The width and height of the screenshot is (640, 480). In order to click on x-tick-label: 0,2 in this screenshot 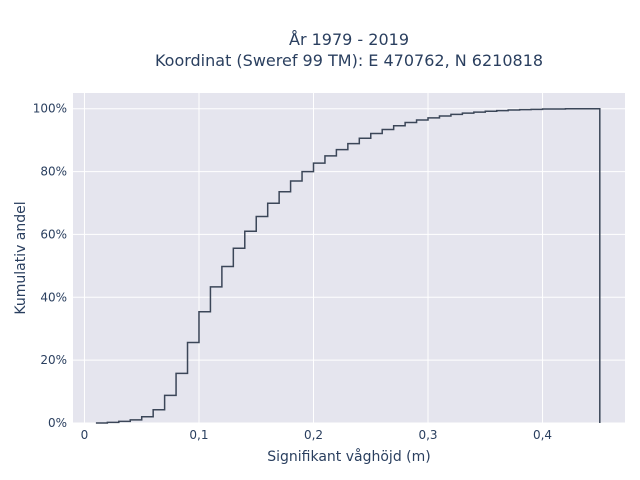, I will do `click(313, 435)`.